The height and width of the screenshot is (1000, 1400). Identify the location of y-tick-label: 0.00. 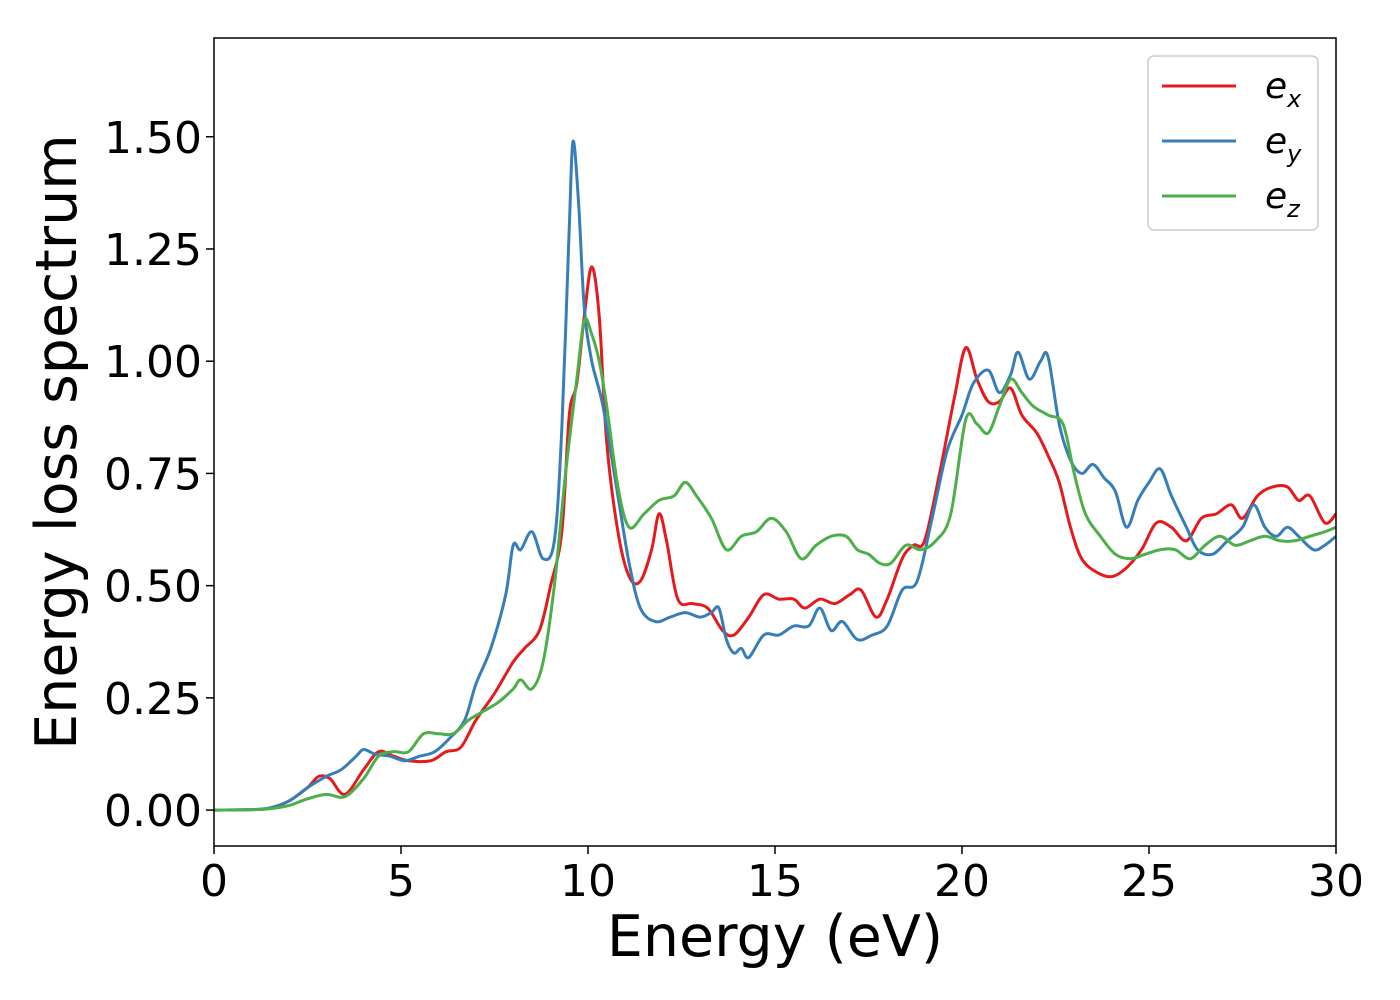
(153, 811).